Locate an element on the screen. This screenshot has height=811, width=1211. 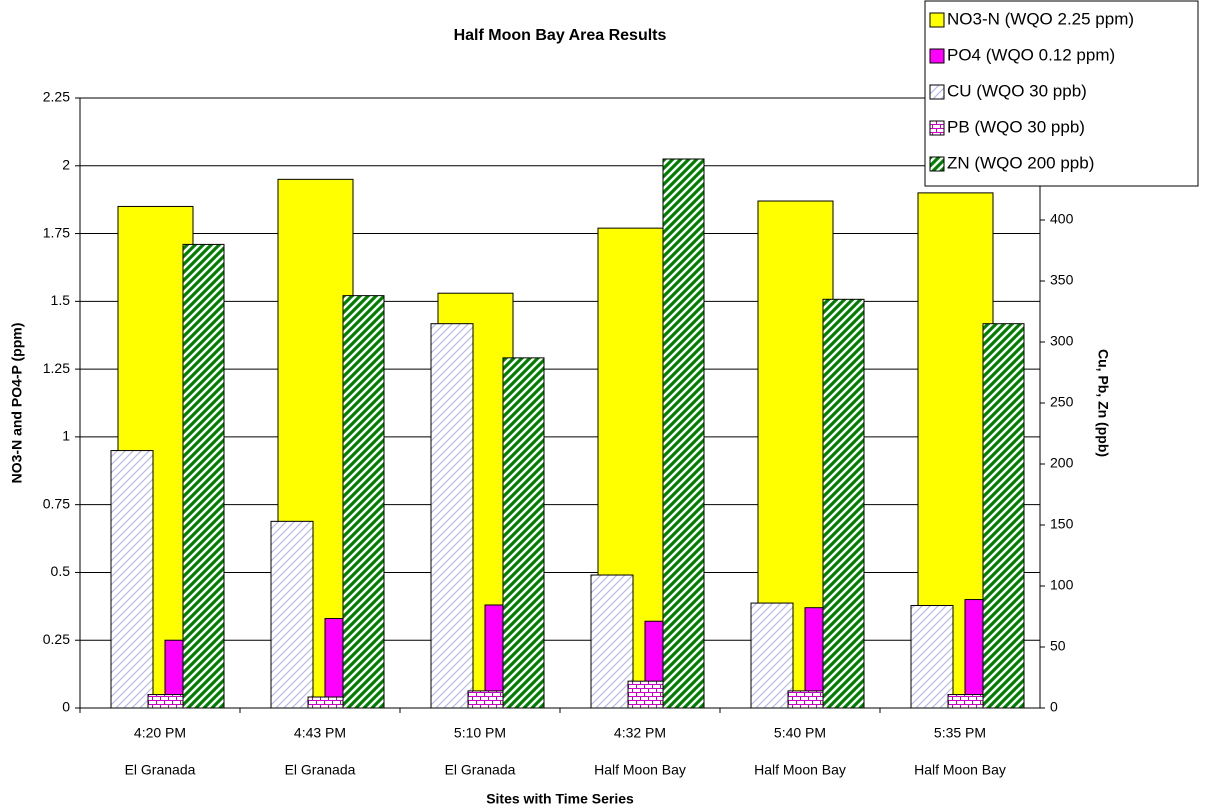
y2-tick-label: 100 is located at coordinates (1062, 585).